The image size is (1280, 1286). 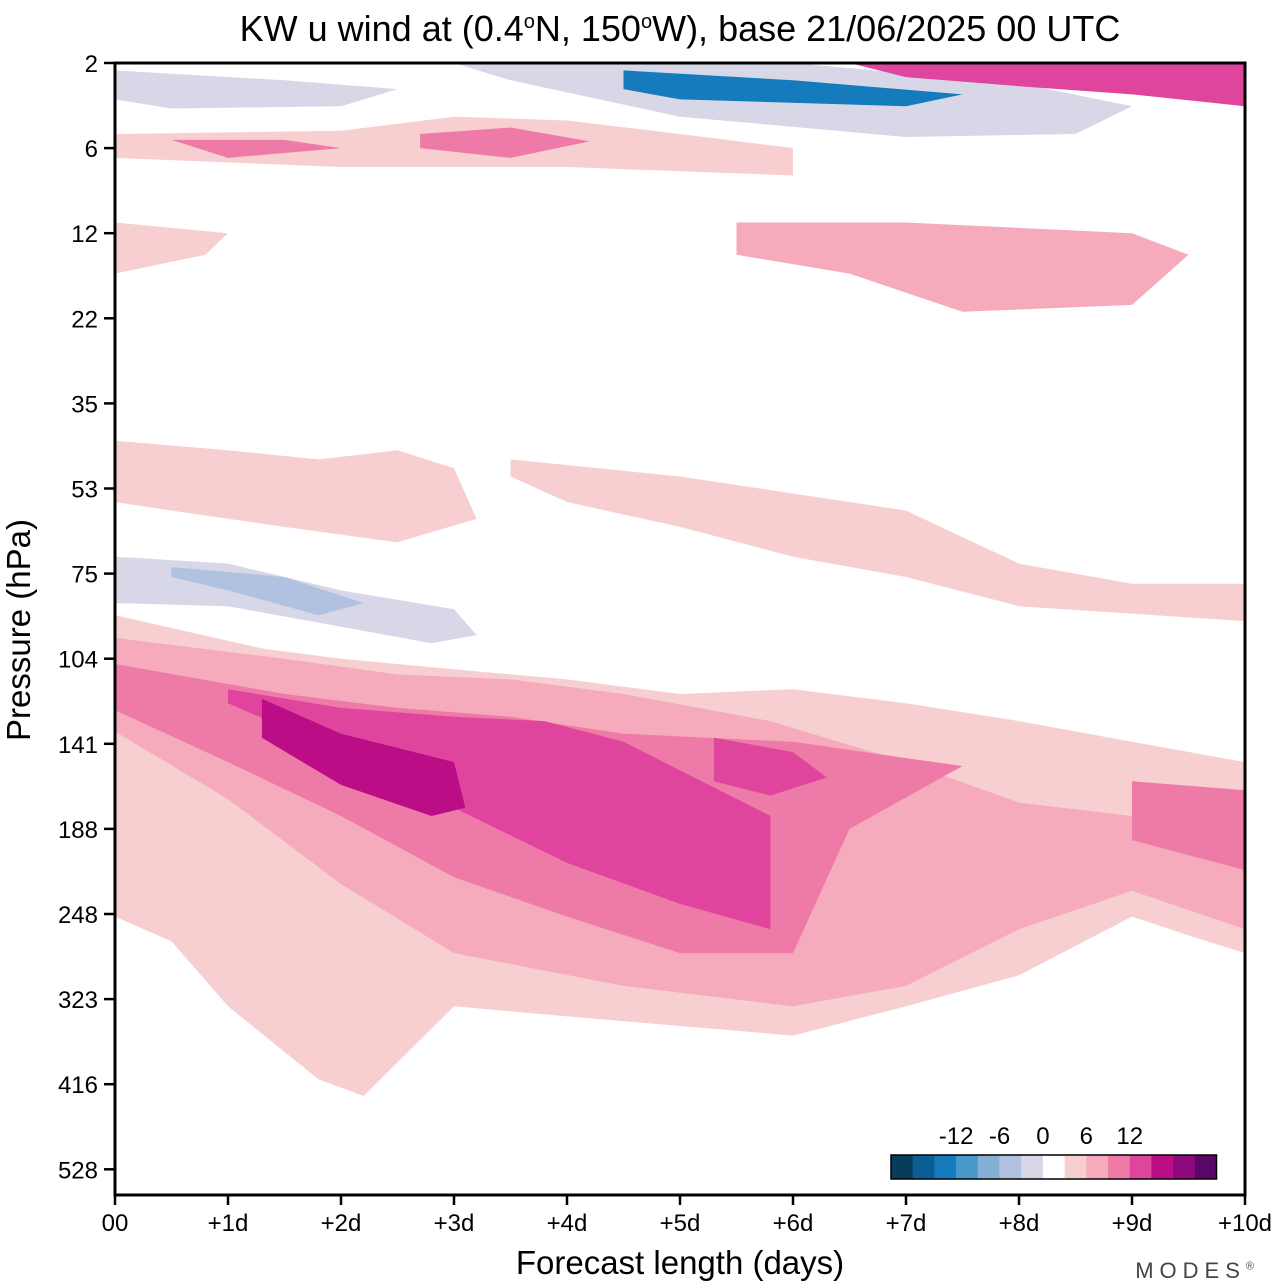 I want to click on y-axis: 2 6 12 22 35 53 75 104 141 188 248 323 416 528, so click(x=86, y=617).